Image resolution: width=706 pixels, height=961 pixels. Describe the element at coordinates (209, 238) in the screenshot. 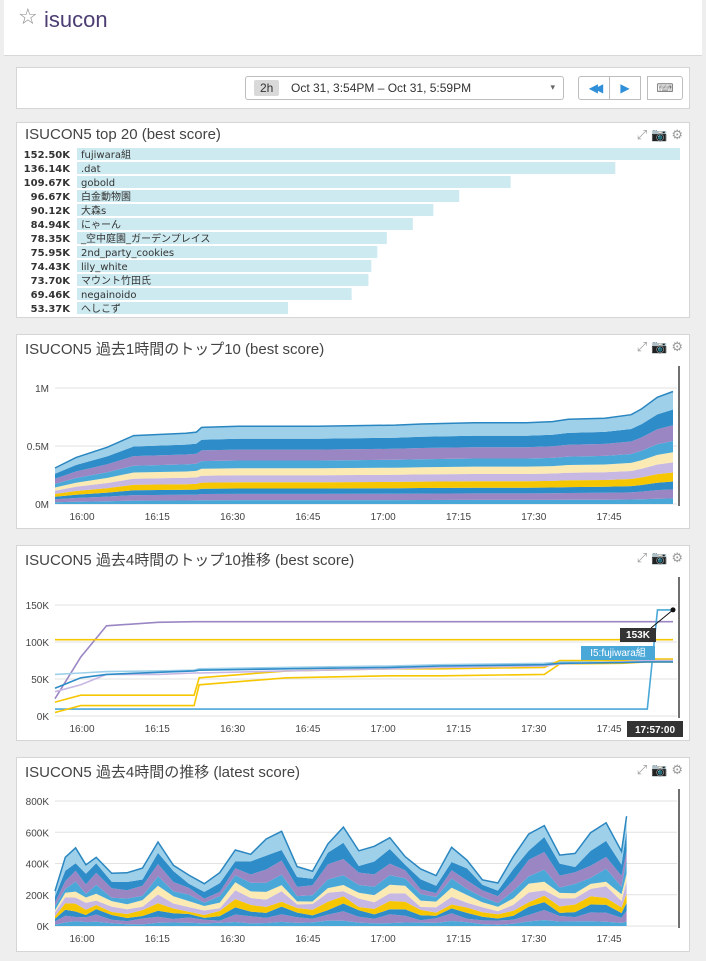

I see `toplist-row: 78.35K _空中庭園_ガーデンプレイス` at that location.